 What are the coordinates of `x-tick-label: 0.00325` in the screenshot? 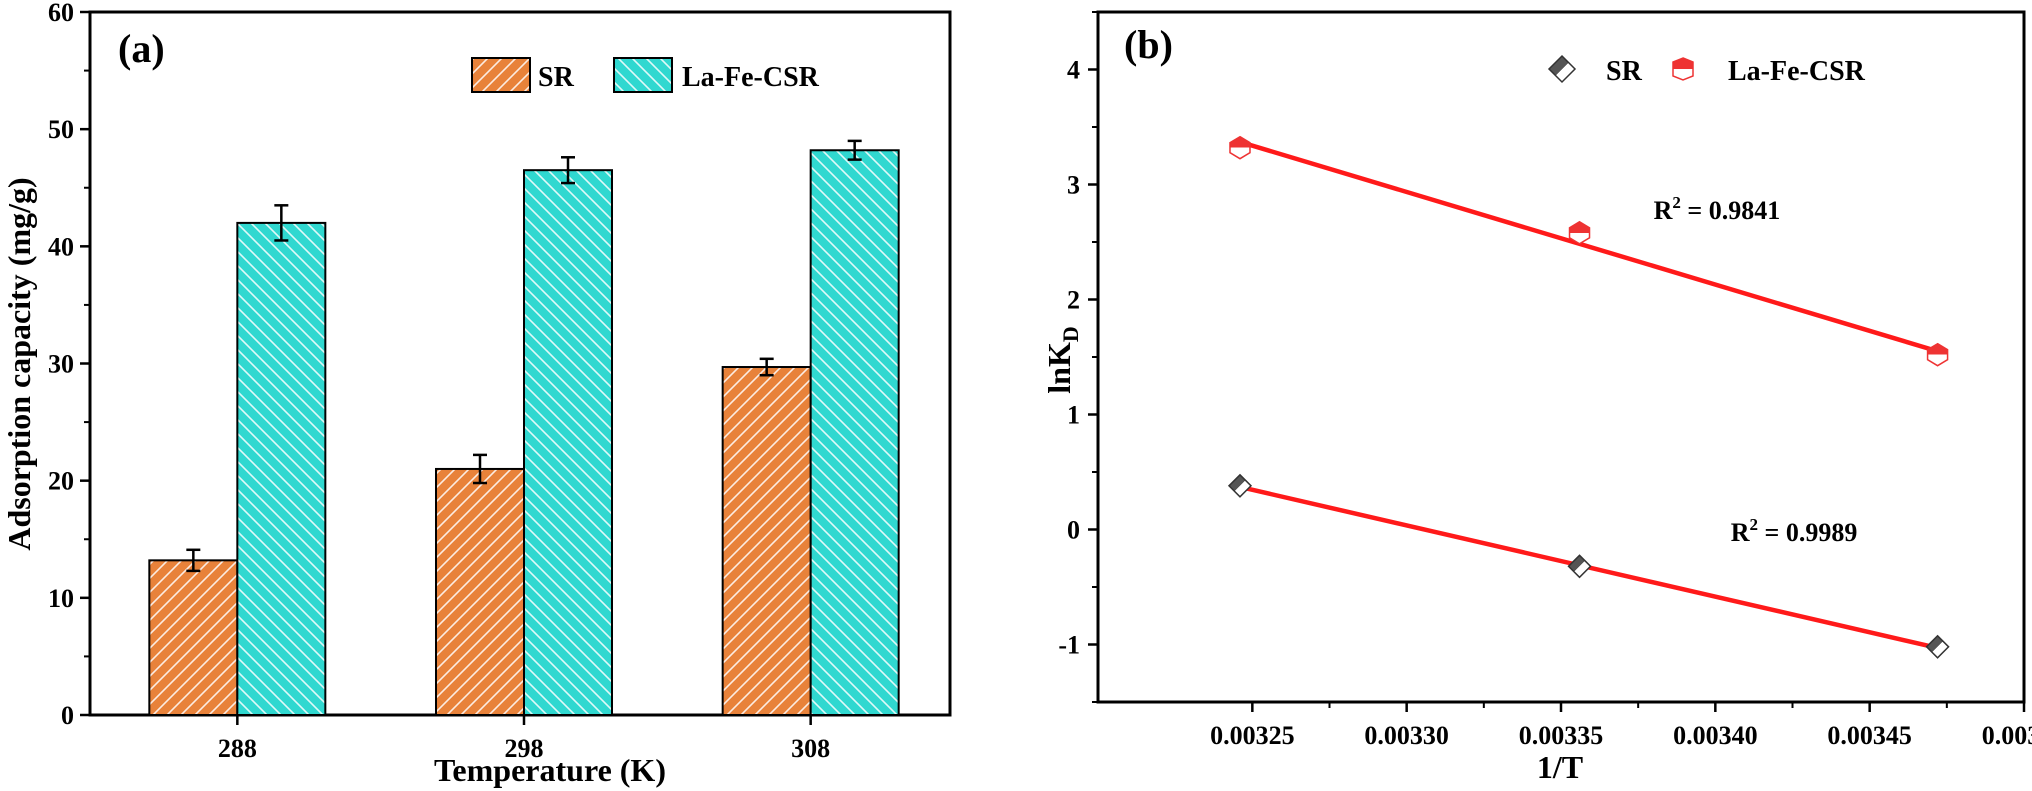 It's located at (1252, 735).